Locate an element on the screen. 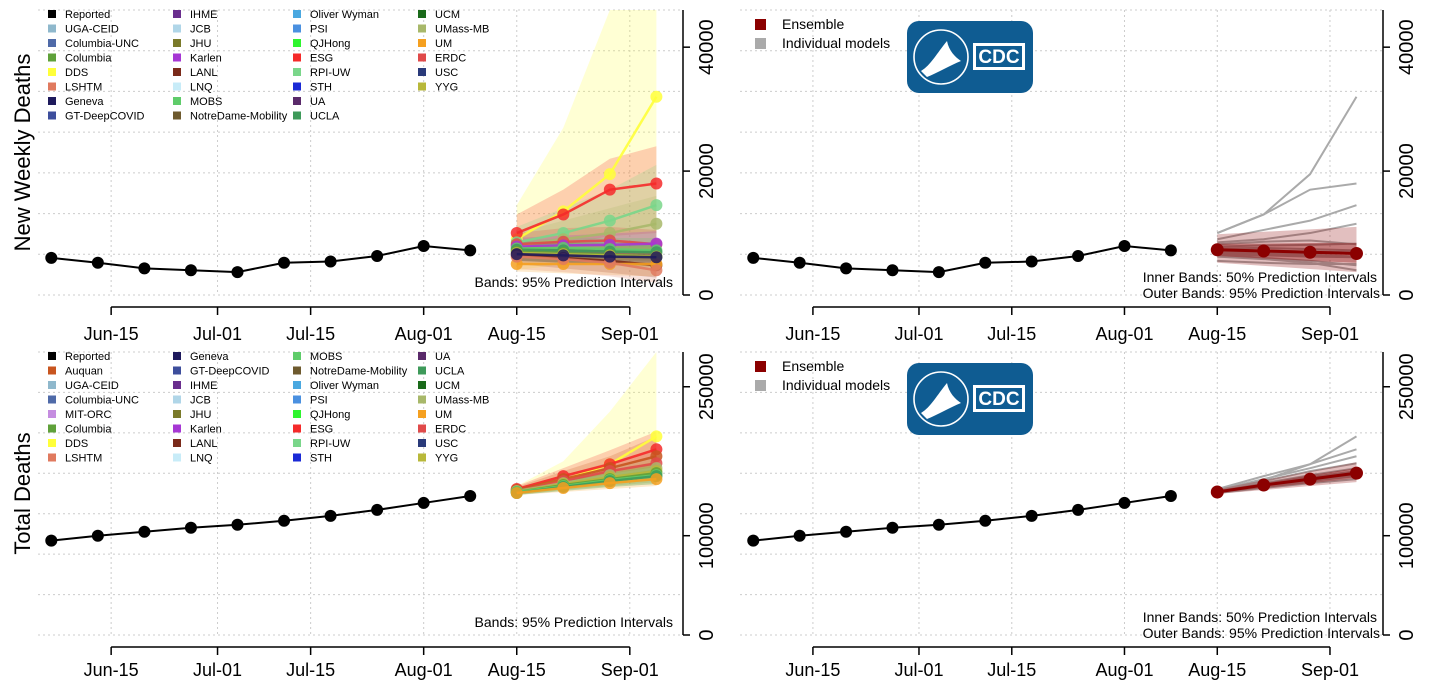 The image size is (1433, 686). legend-item: QJHong is located at coordinates (321, 415).